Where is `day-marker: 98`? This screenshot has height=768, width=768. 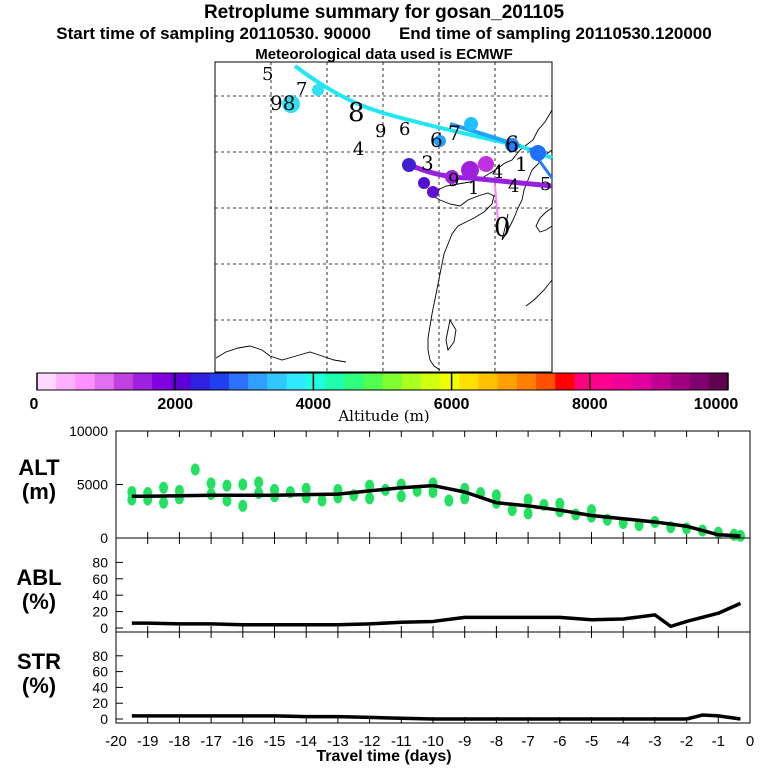
day-marker: 98 is located at coordinates (282, 103).